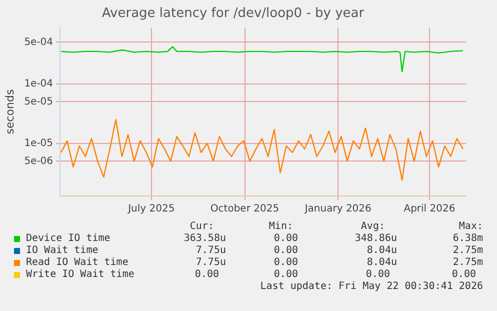  What do you see at coordinates (470, 227) in the screenshot?
I see `text: Max:` at bounding box center [470, 227].